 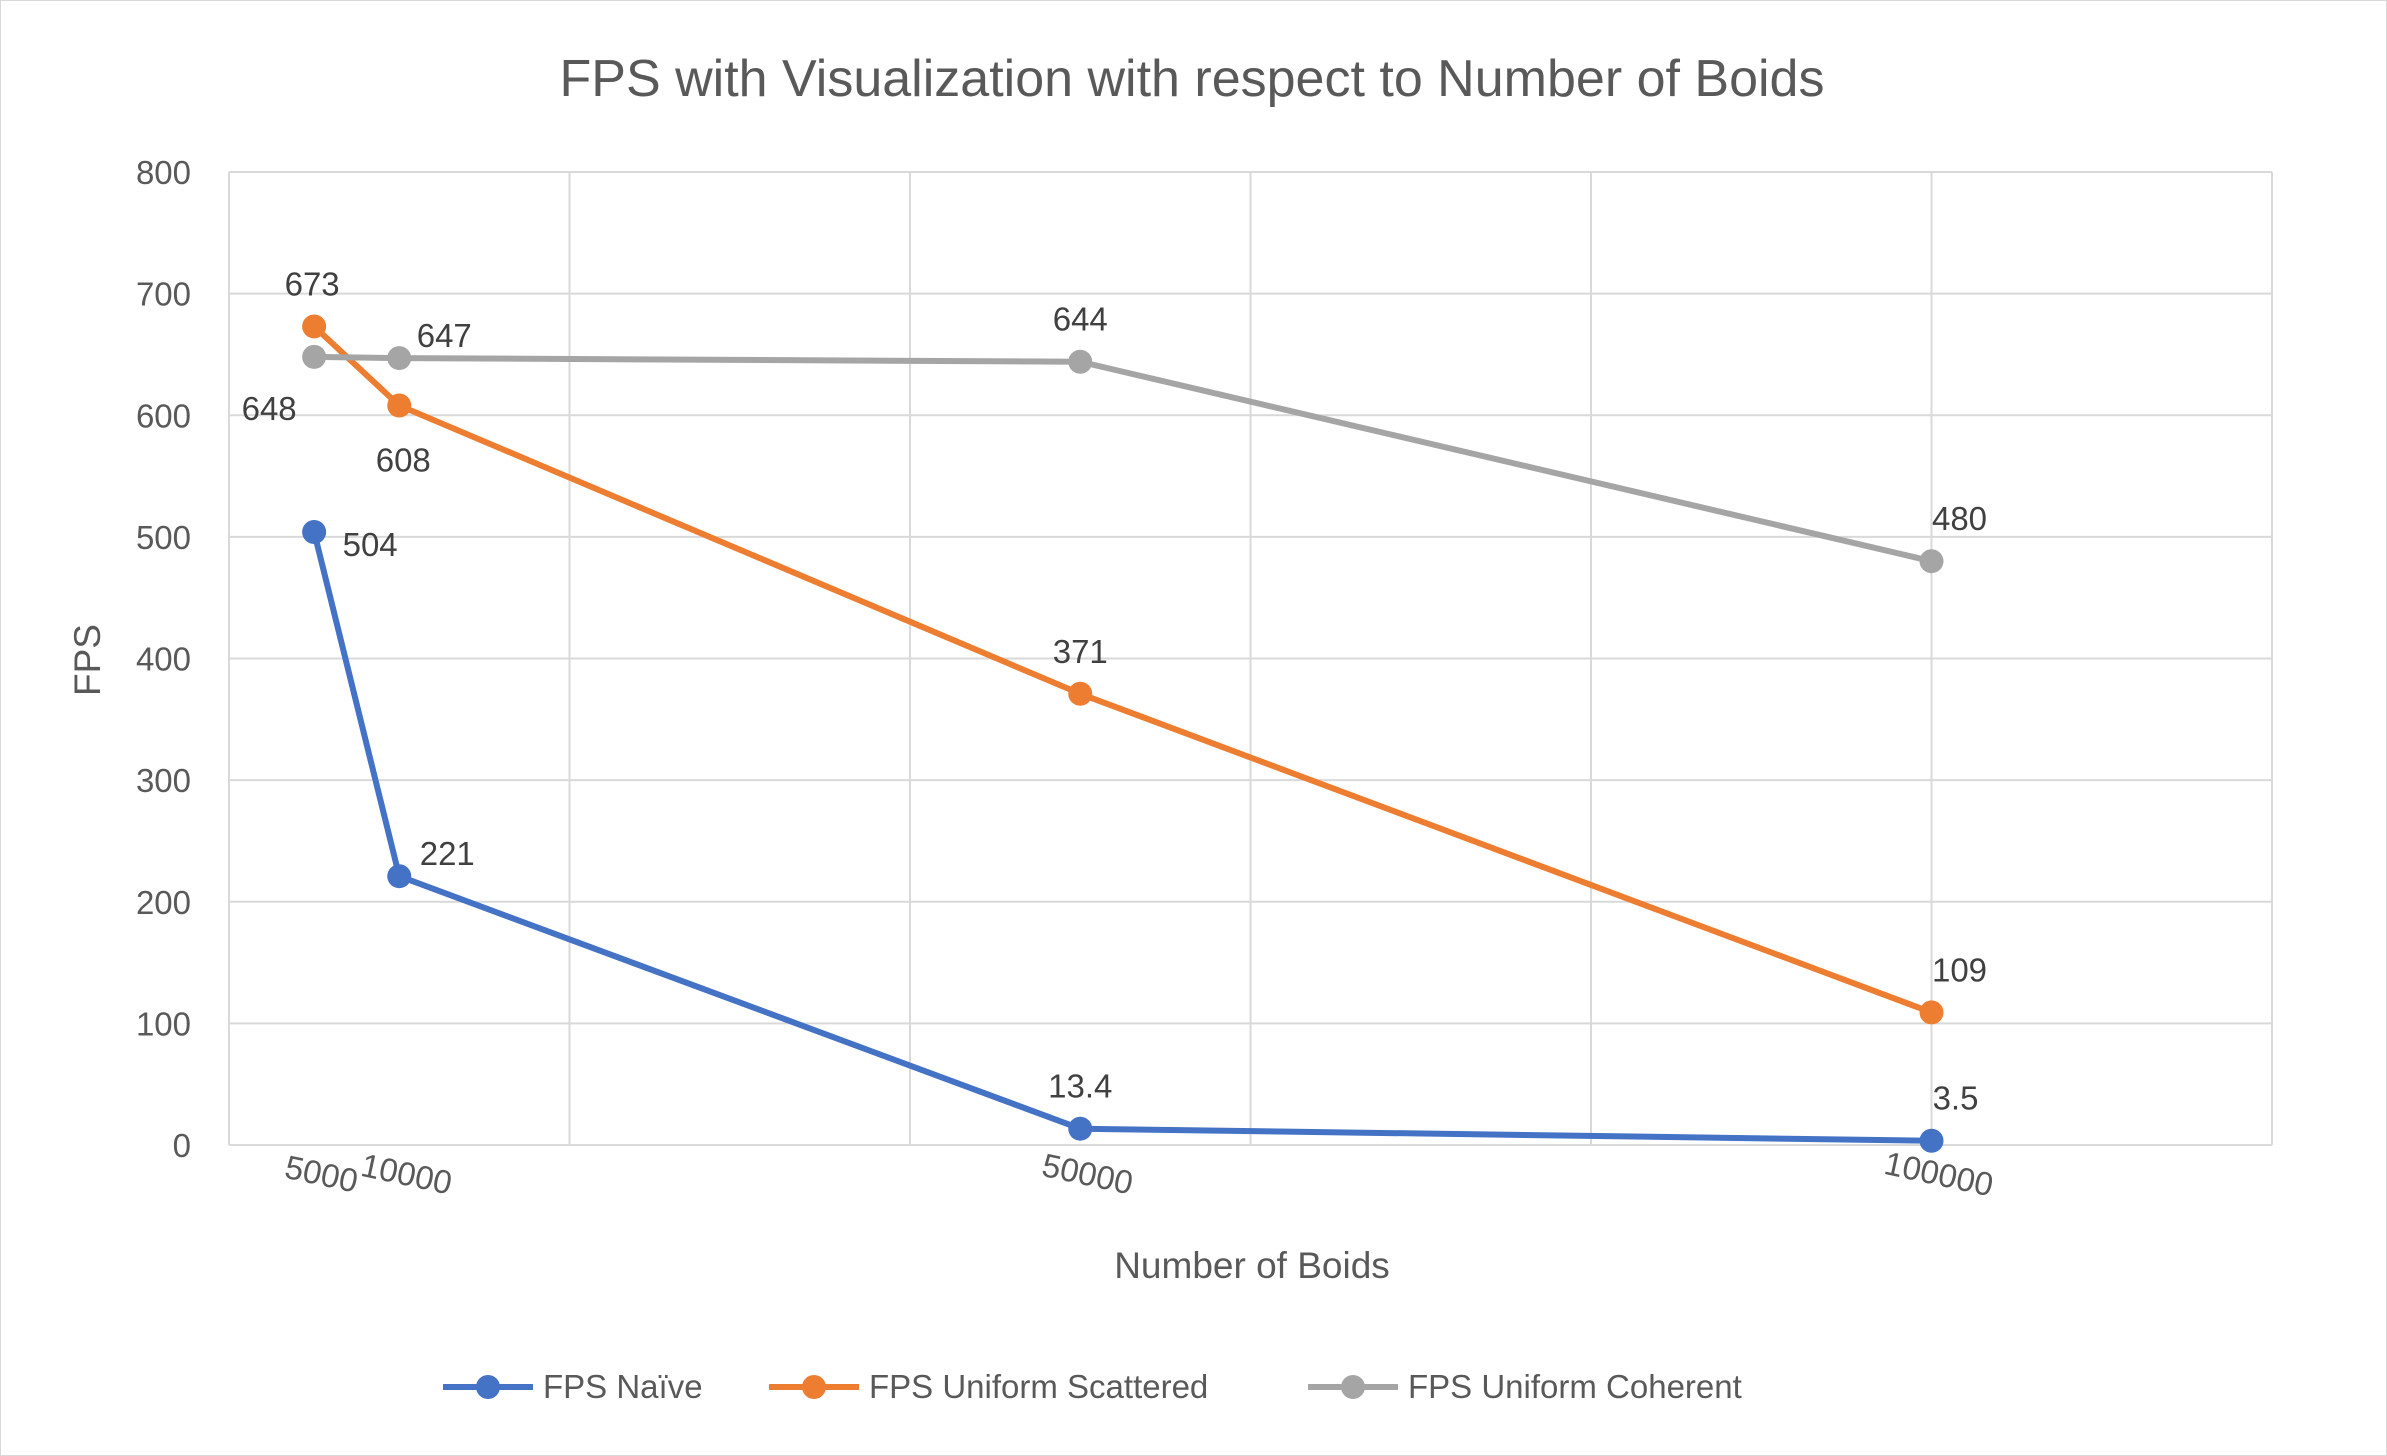 What do you see at coordinates (447, 853) in the screenshot?
I see `data-label-0-1: 221` at bounding box center [447, 853].